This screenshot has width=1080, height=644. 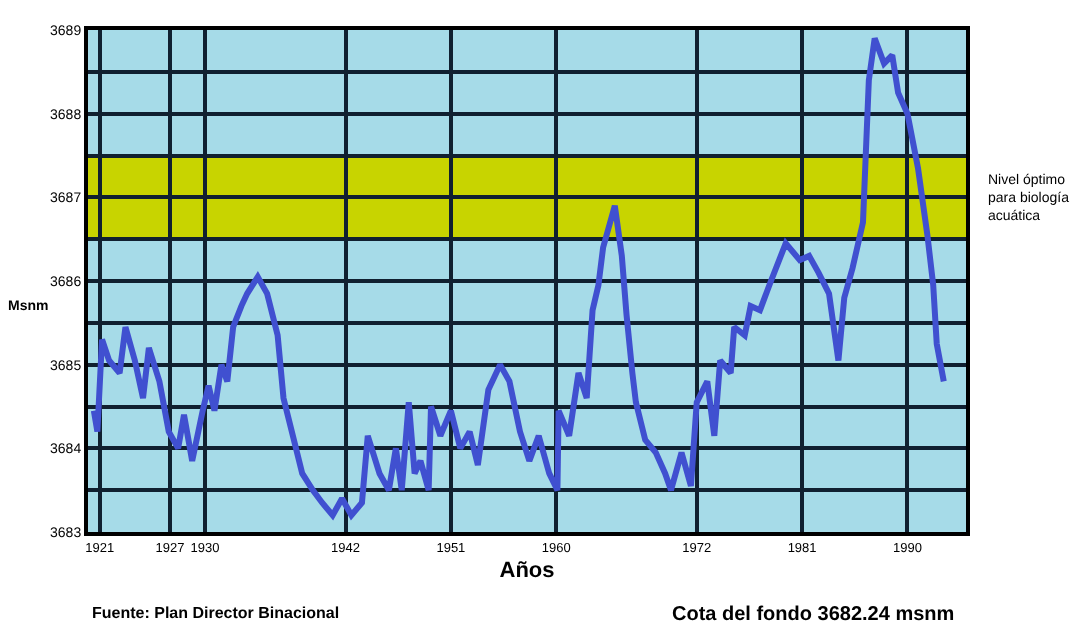 What do you see at coordinates (216, 613) in the screenshot?
I see `source-note: Fuente: Plan Director Binacional` at bounding box center [216, 613].